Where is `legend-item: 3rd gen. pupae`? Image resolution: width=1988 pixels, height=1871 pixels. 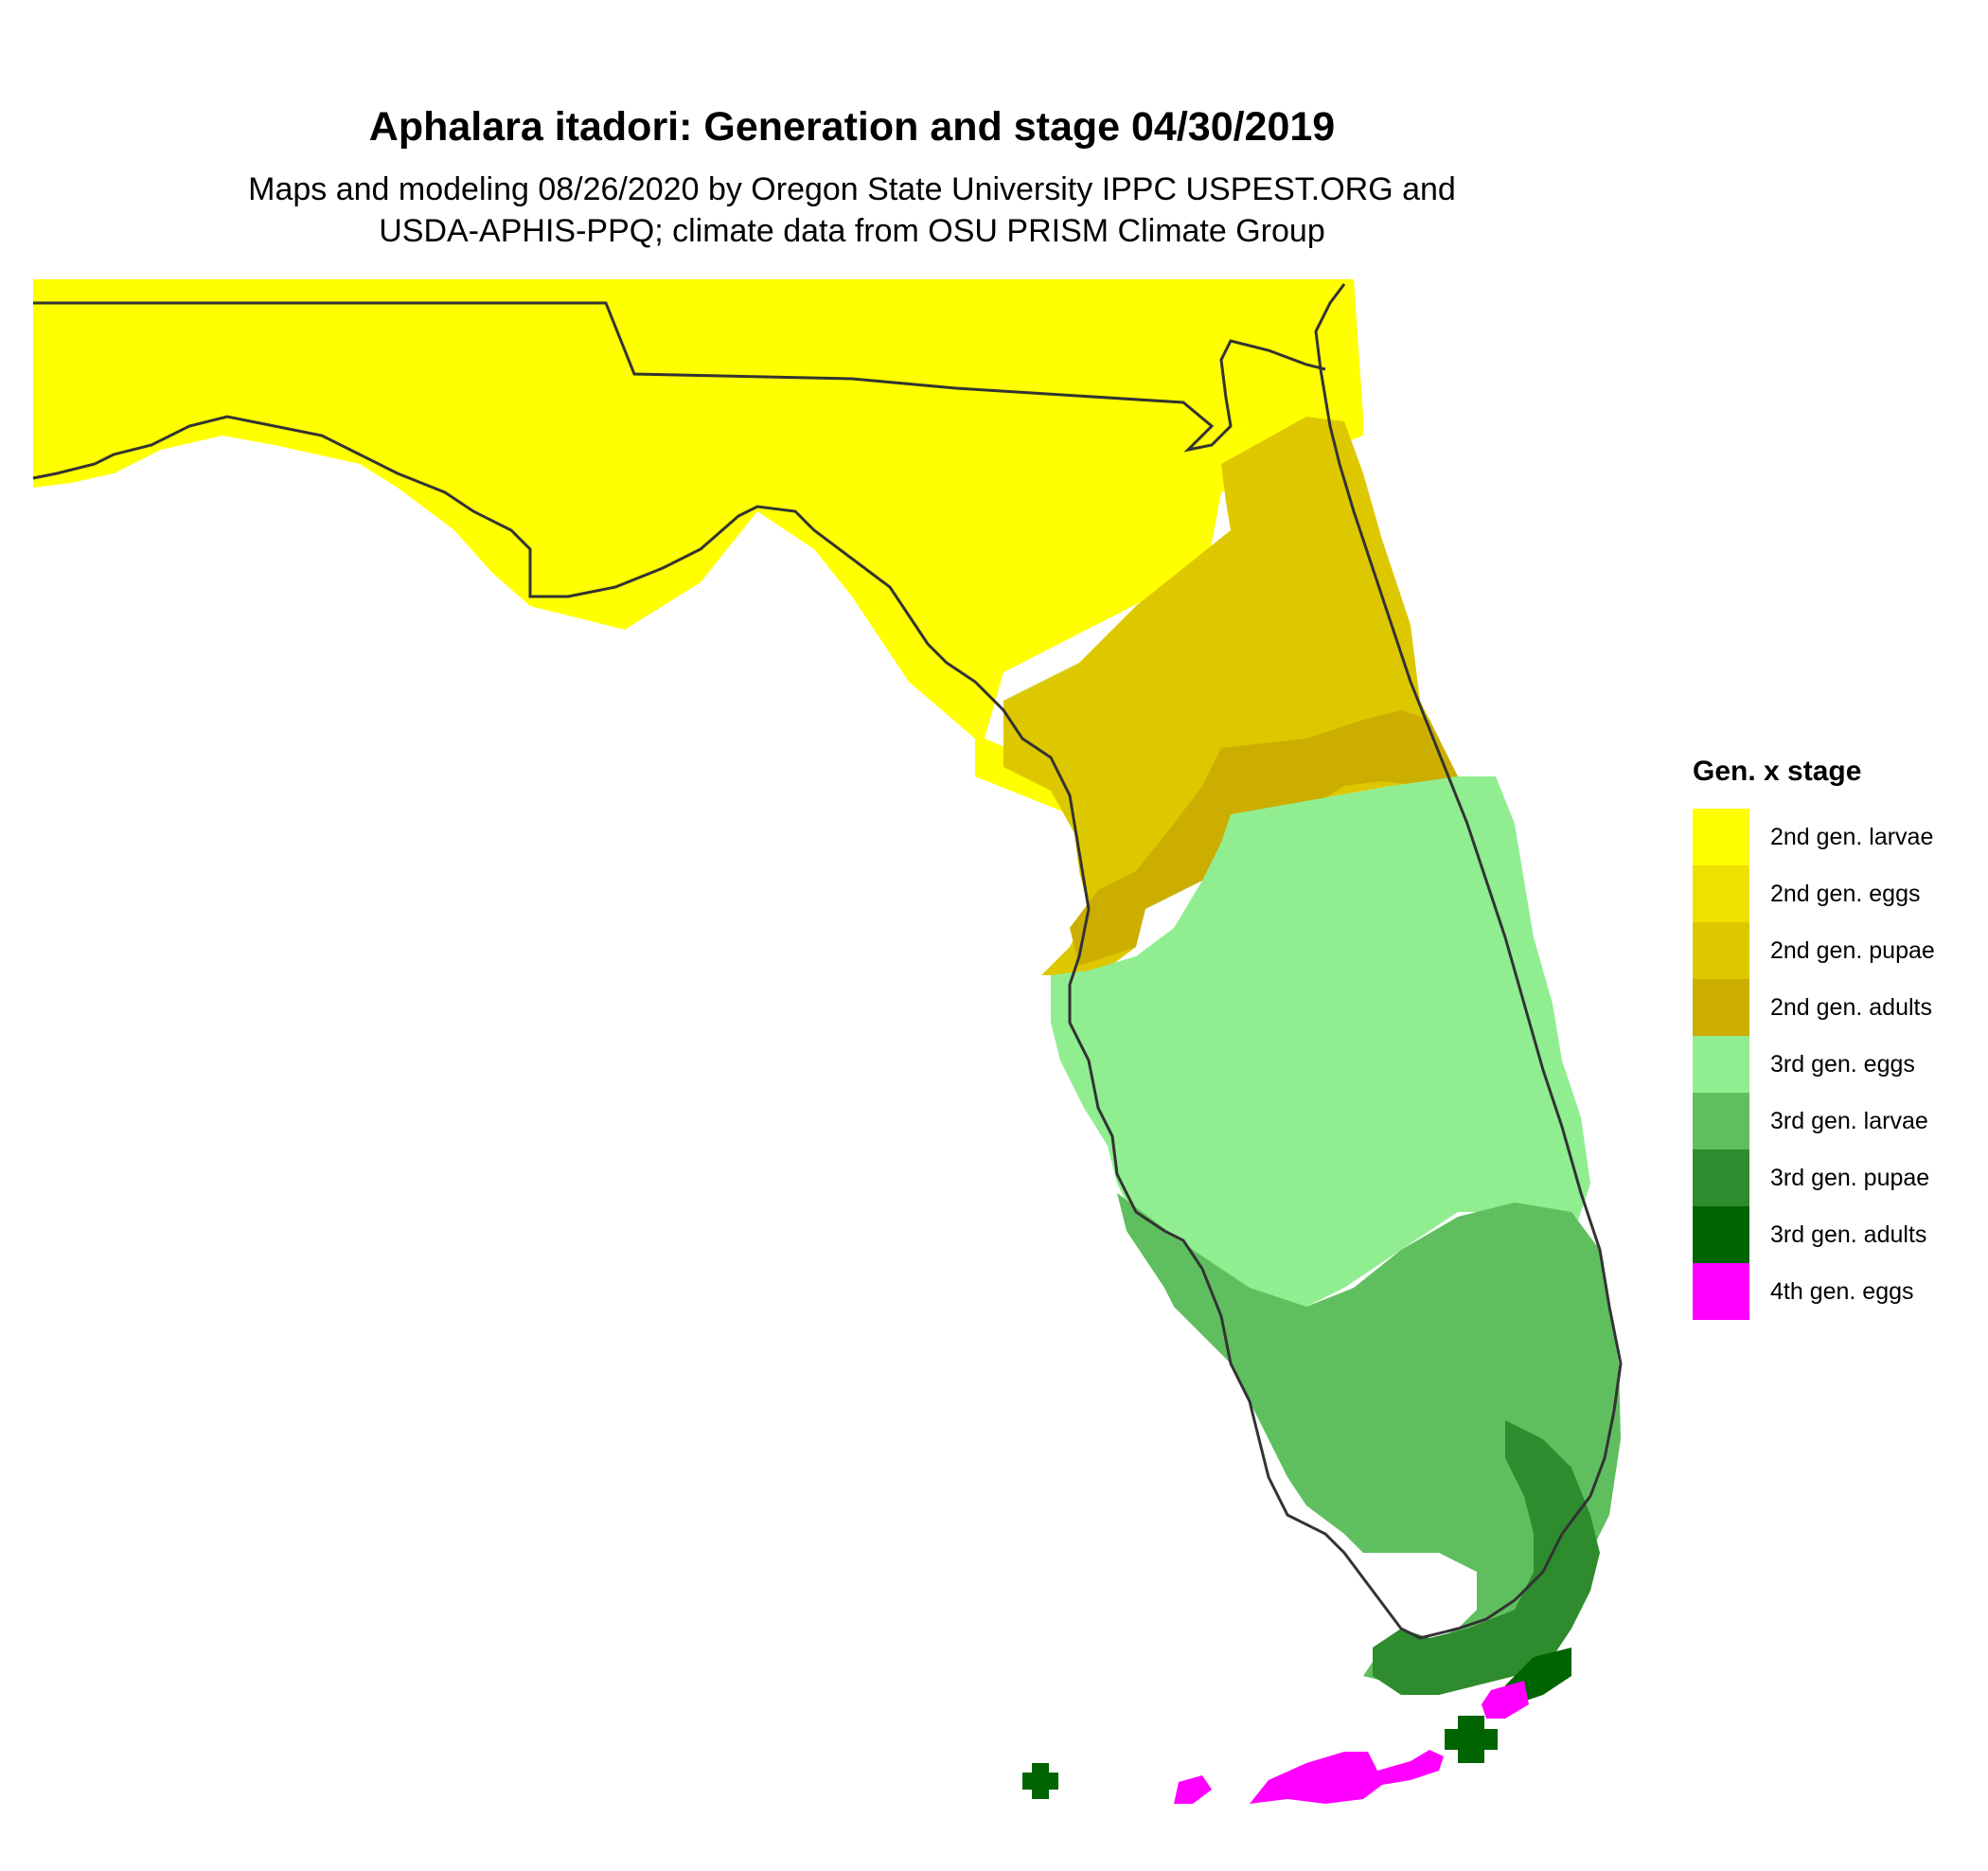 legend-item: 3rd gen. pupae is located at coordinates (1814, 1177).